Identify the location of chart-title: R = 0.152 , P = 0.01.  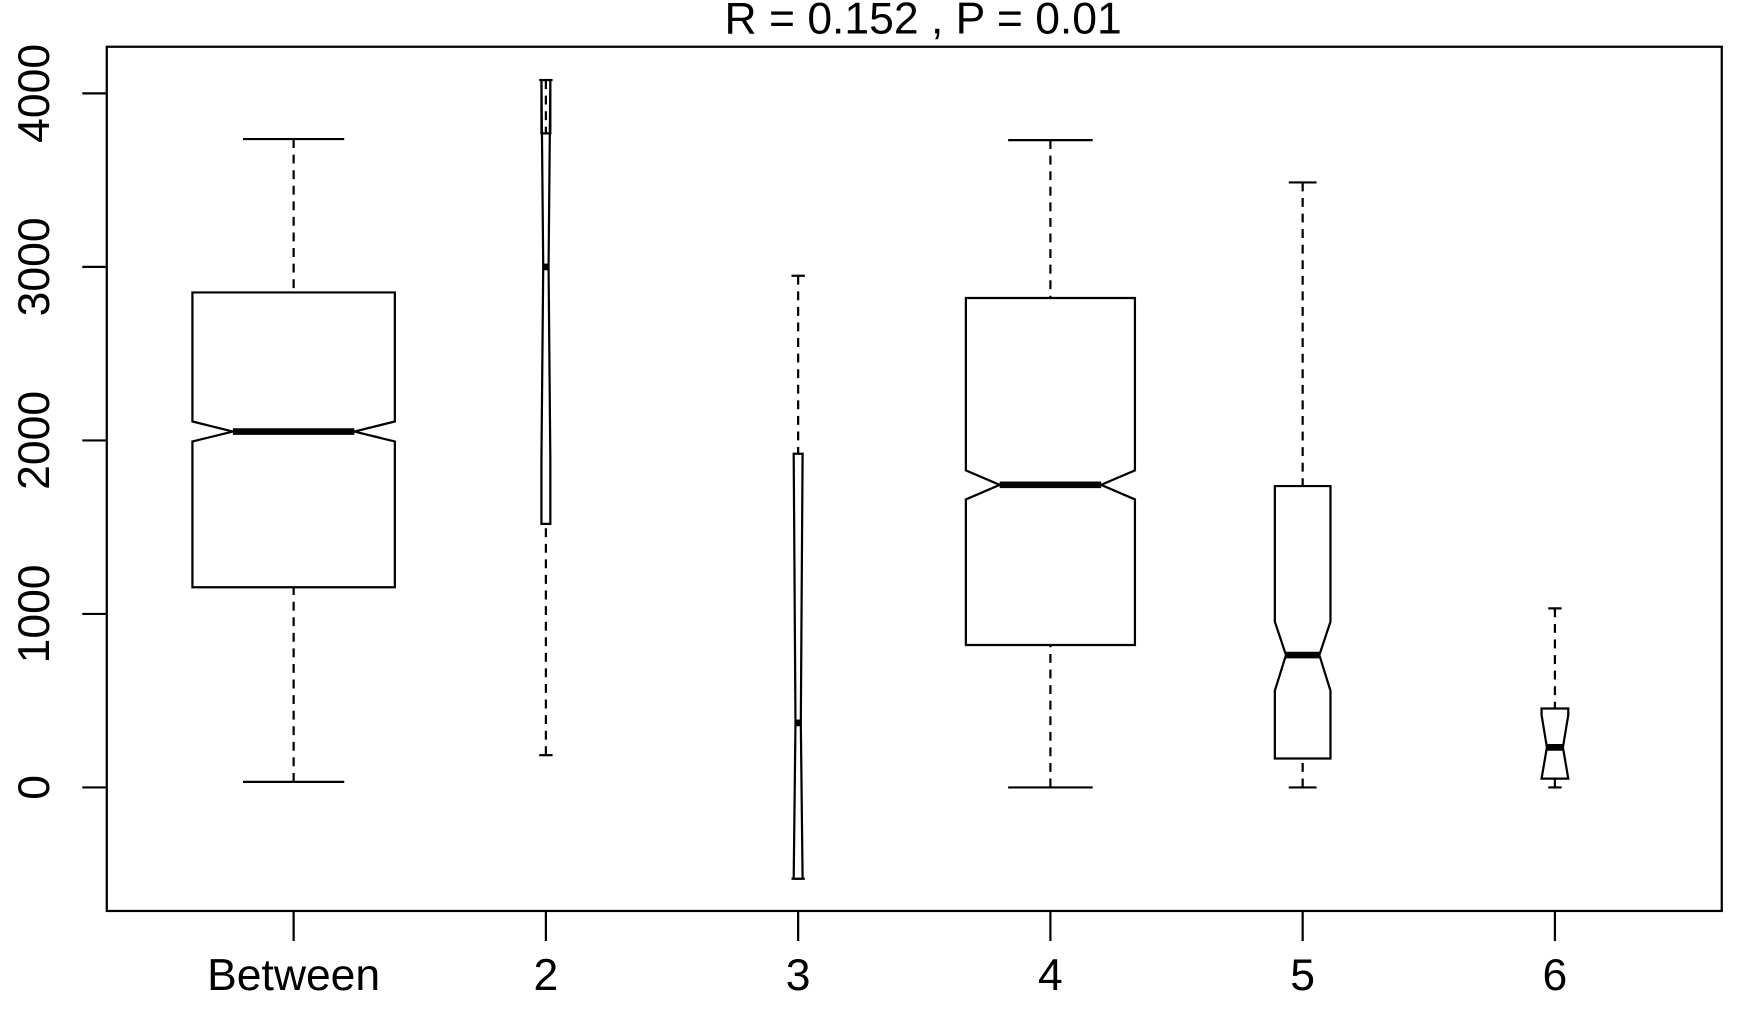
(923, 21).